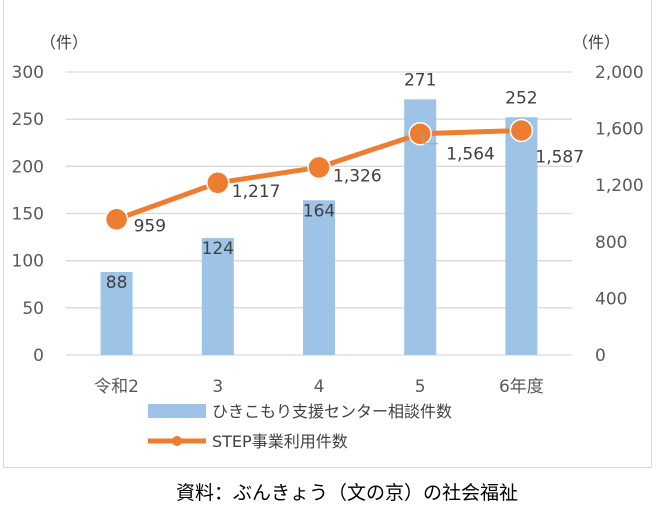  I want to click on bar-data-label: 88, so click(117, 283).